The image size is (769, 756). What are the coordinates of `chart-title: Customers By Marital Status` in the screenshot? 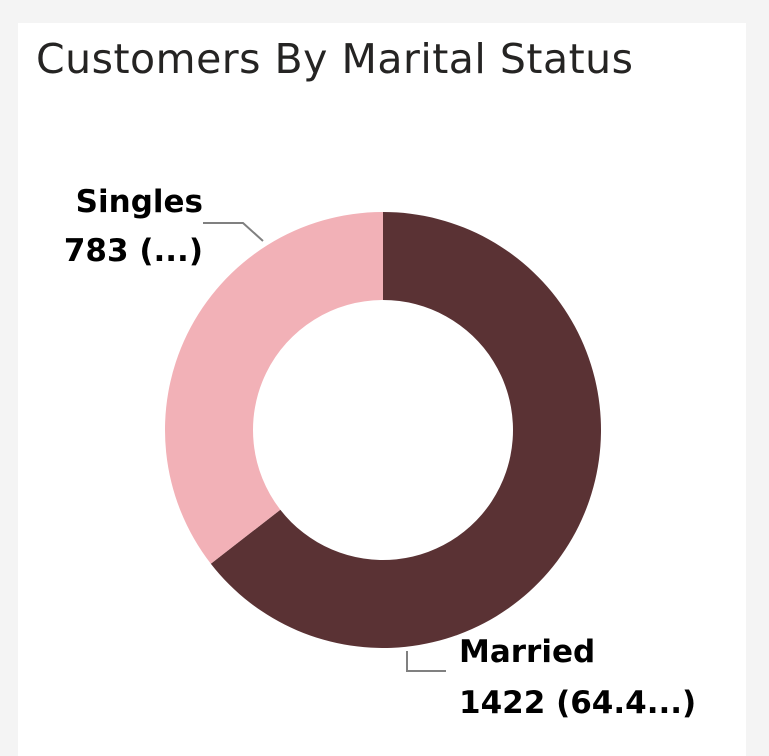 It's located at (335, 59).